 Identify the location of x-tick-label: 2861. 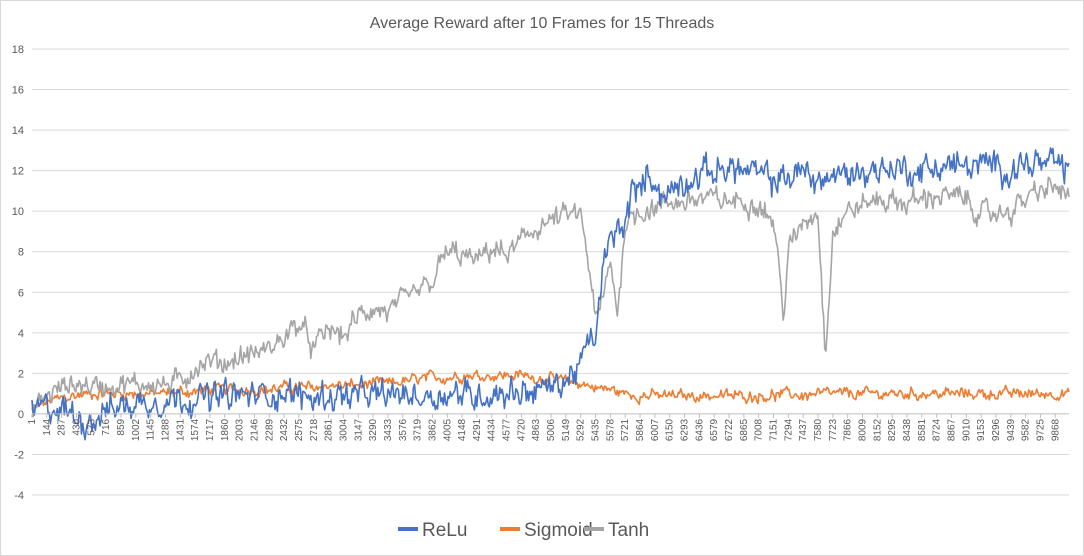
(329, 429).